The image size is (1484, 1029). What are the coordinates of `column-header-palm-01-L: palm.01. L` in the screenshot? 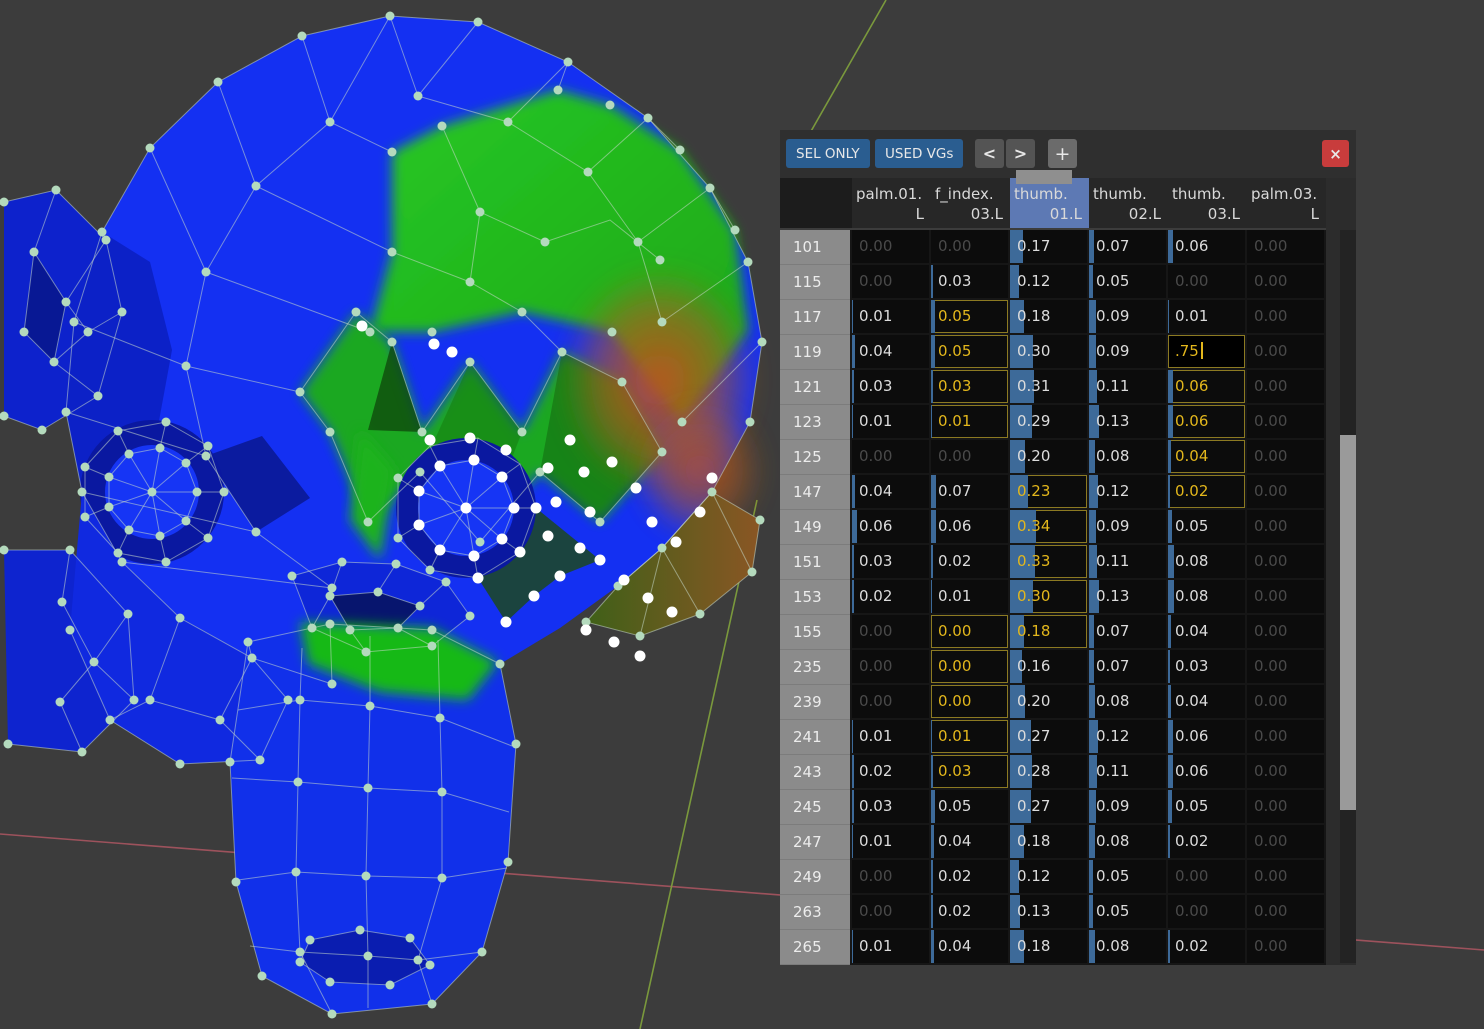 It's located at (890, 204).